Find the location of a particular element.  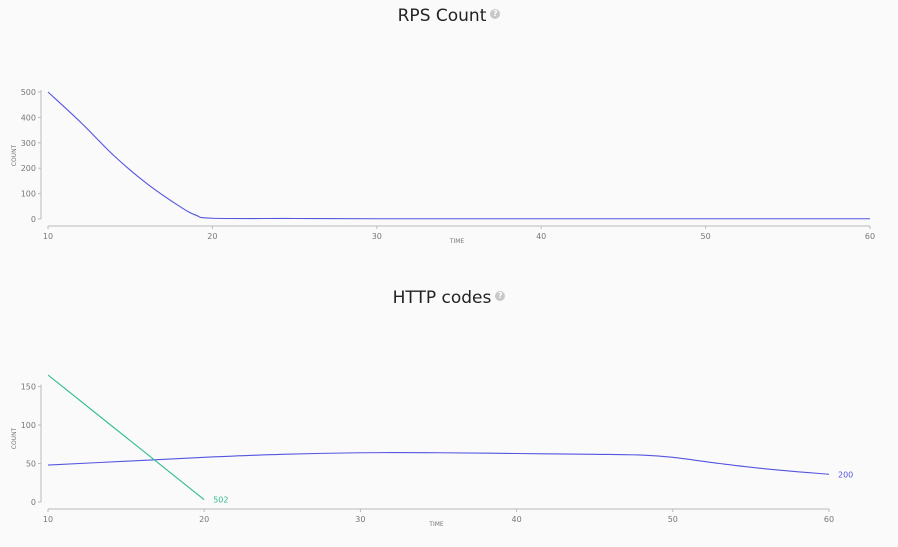

y-tick-label: 500 is located at coordinates (28, 92).